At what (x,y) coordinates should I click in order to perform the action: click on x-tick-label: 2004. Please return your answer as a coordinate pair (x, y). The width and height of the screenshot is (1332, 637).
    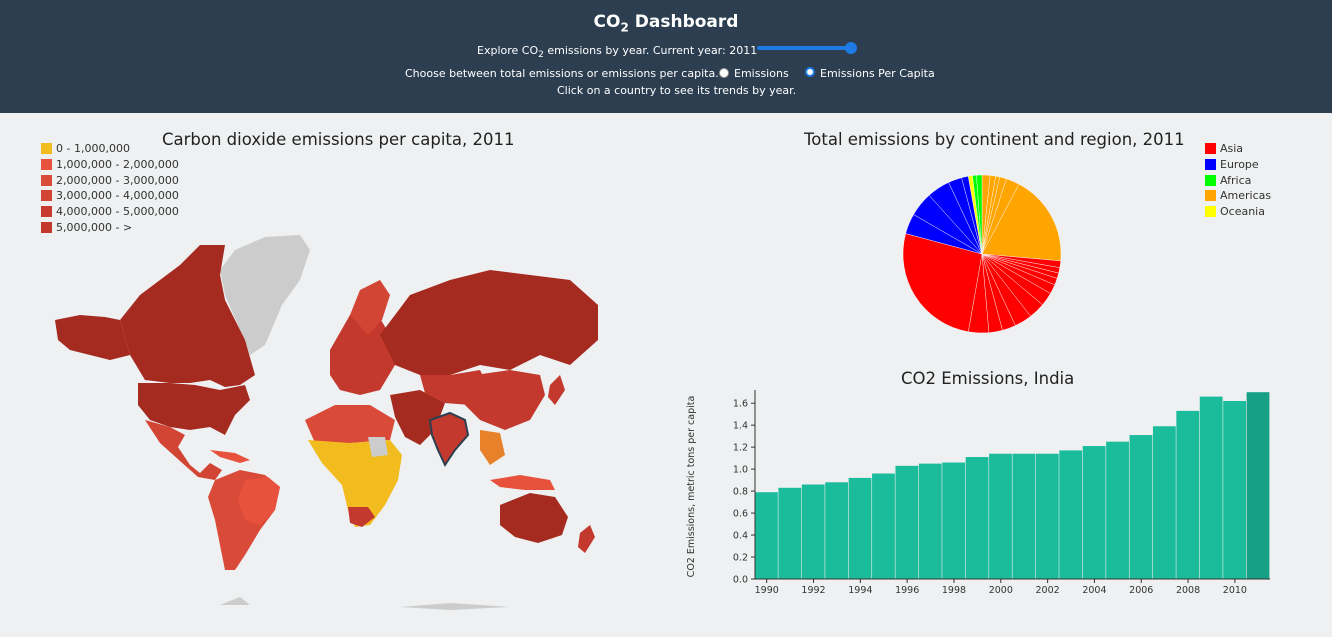
    Looking at the image, I should click on (1094, 590).